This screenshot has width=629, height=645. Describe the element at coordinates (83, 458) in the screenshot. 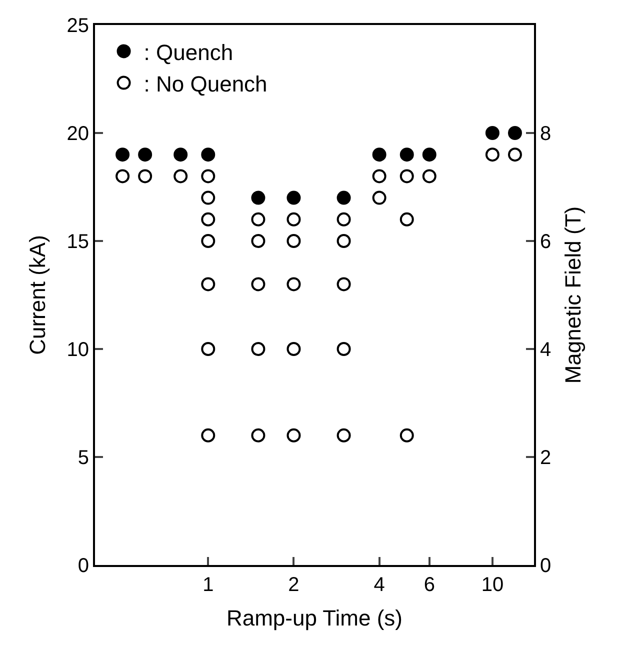

I see `y-tick-label: 5` at that location.